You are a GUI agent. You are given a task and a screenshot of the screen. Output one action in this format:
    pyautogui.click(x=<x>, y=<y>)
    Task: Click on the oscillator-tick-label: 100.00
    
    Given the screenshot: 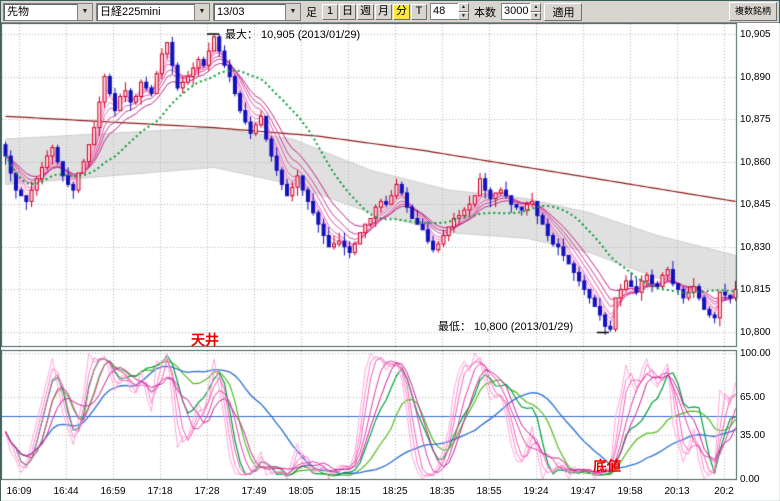 What is the action you would take?
    pyautogui.click(x=755, y=353)
    